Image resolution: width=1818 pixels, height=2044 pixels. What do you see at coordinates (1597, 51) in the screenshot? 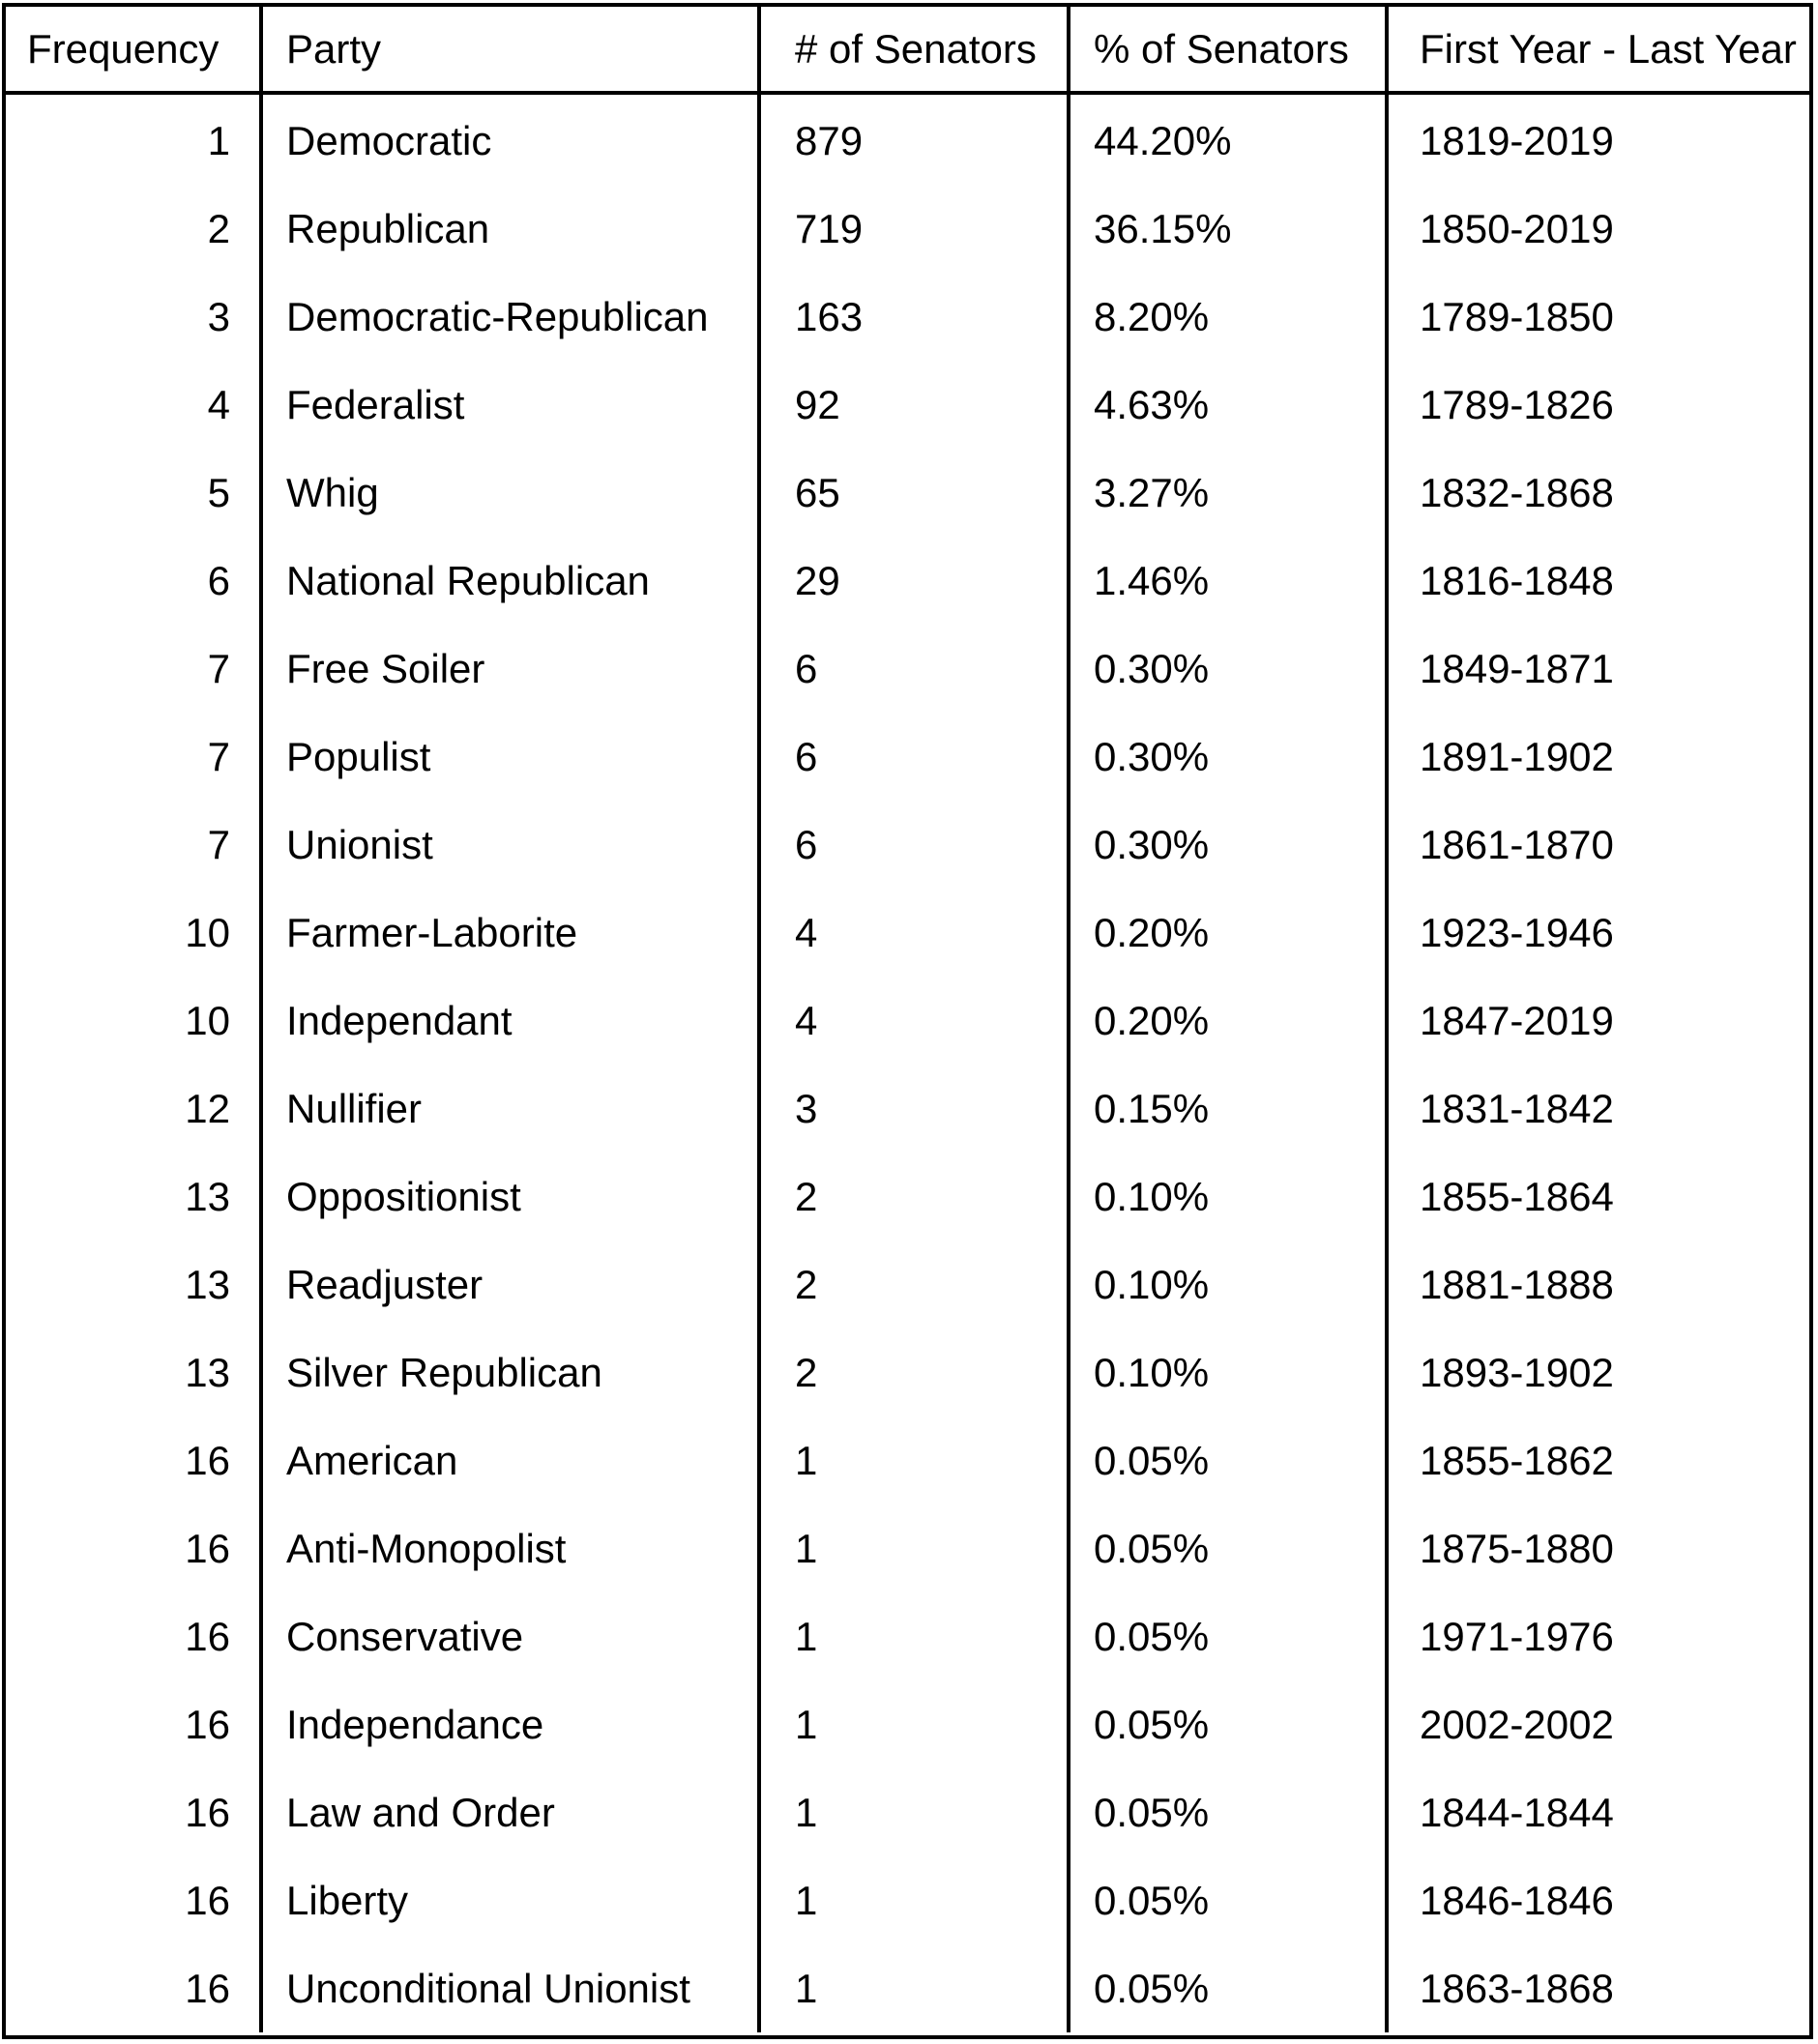
I see `header-years: First Year - Last Year` at bounding box center [1597, 51].